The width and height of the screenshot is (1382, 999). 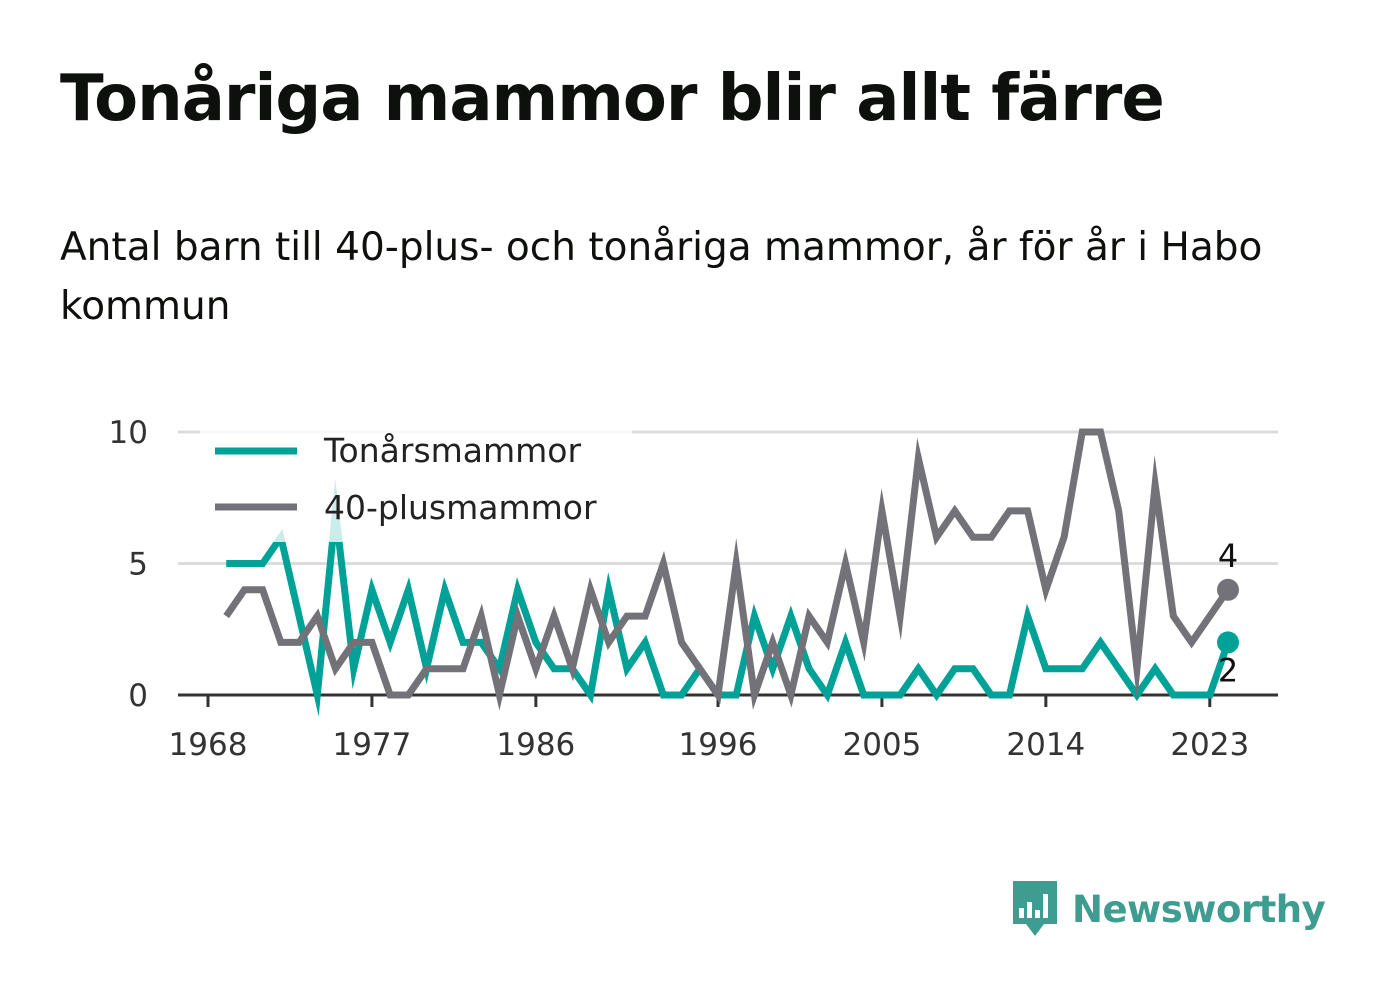 I want to click on end-value-label-1: 4, so click(x=1228, y=556).